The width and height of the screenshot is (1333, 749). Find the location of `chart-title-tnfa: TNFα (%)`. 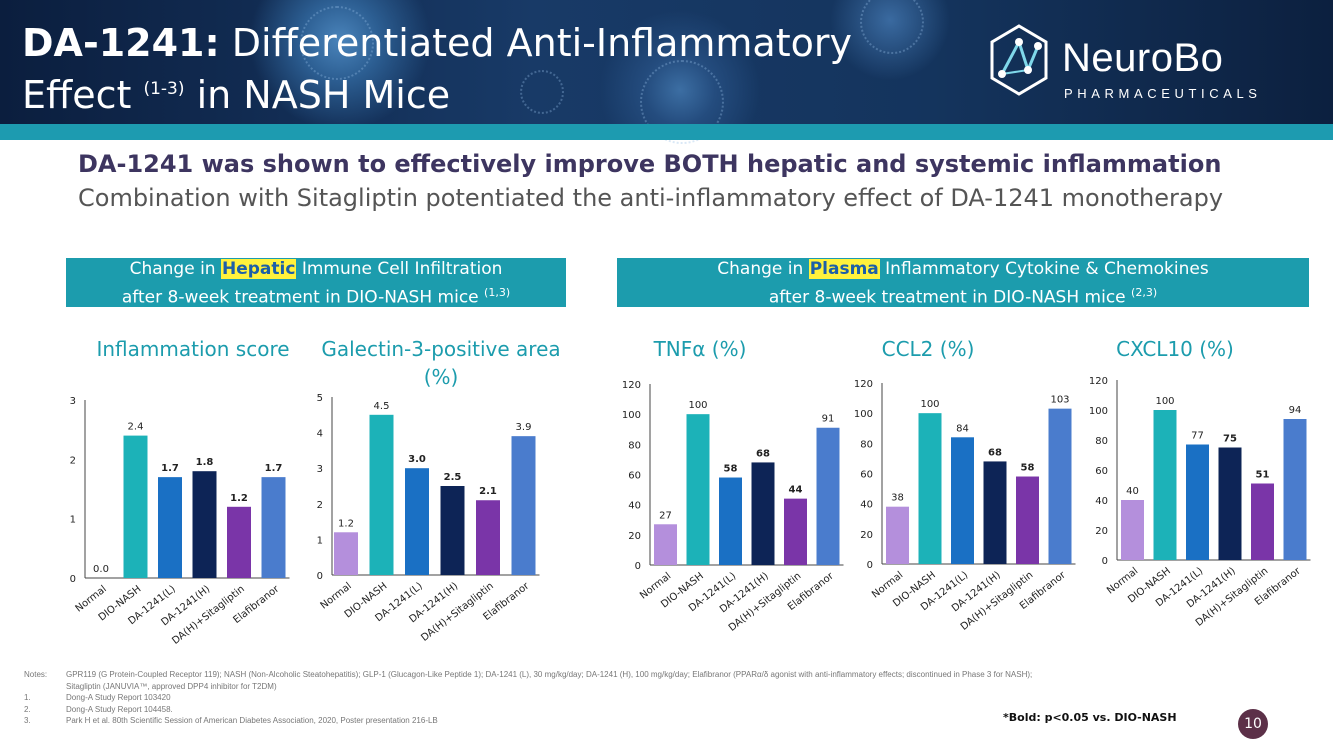

chart-title-tnfa: TNFα (%) is located at coordinates (700, 349).